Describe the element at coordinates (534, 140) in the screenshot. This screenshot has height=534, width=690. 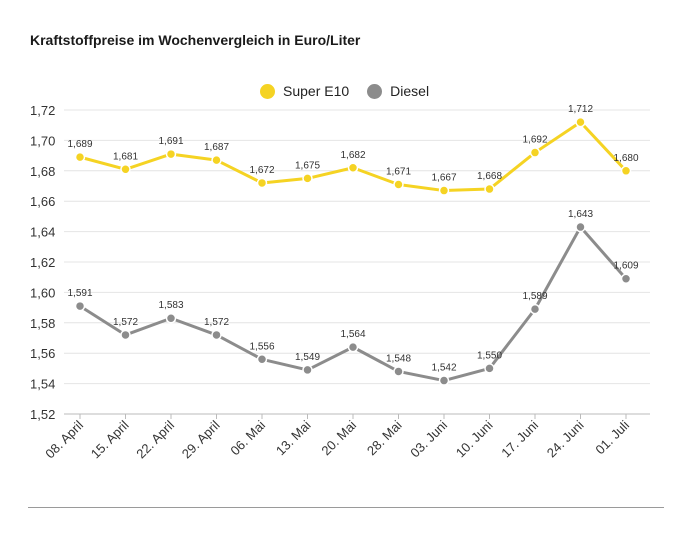
I see `data-label-super: 1,692` at that location.